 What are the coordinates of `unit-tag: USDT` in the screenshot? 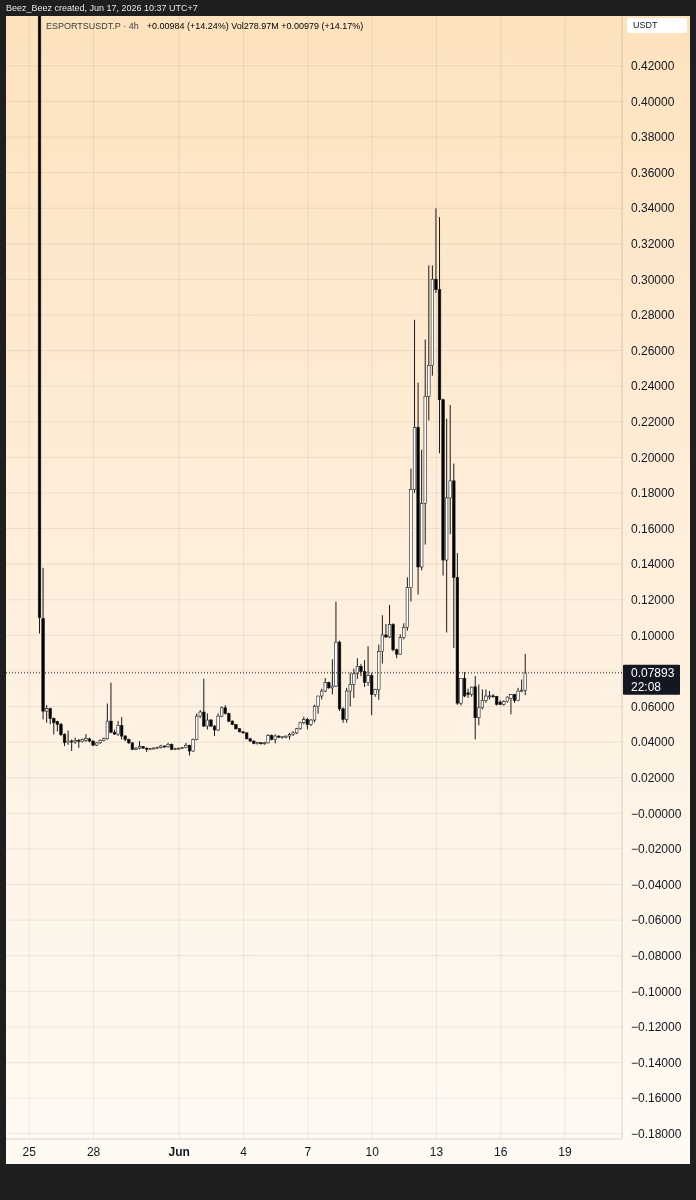 It's located at (657, 25).